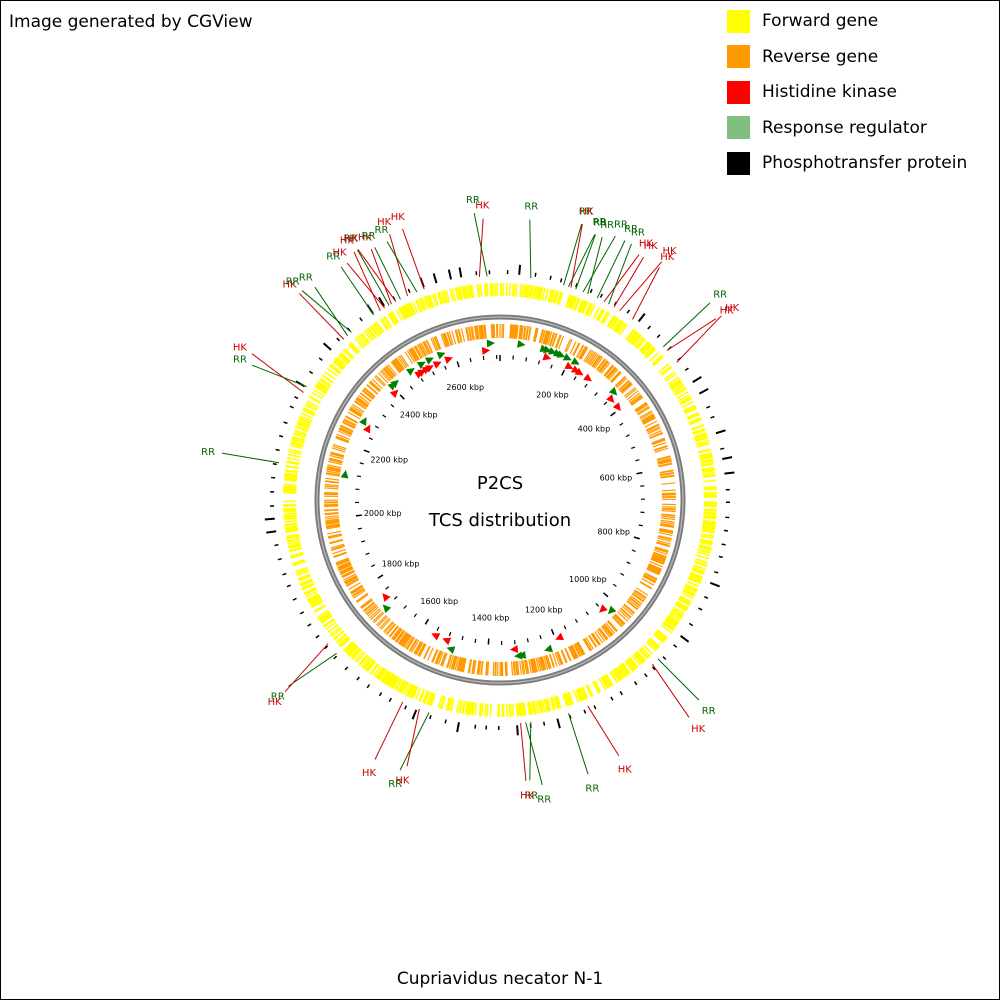 The width and height of the screenshot is (1000, 1000). What do you see at coordinates (373, 277) in the screenshot?
I see `rr-leader-line` at bounding box center [373, 277].